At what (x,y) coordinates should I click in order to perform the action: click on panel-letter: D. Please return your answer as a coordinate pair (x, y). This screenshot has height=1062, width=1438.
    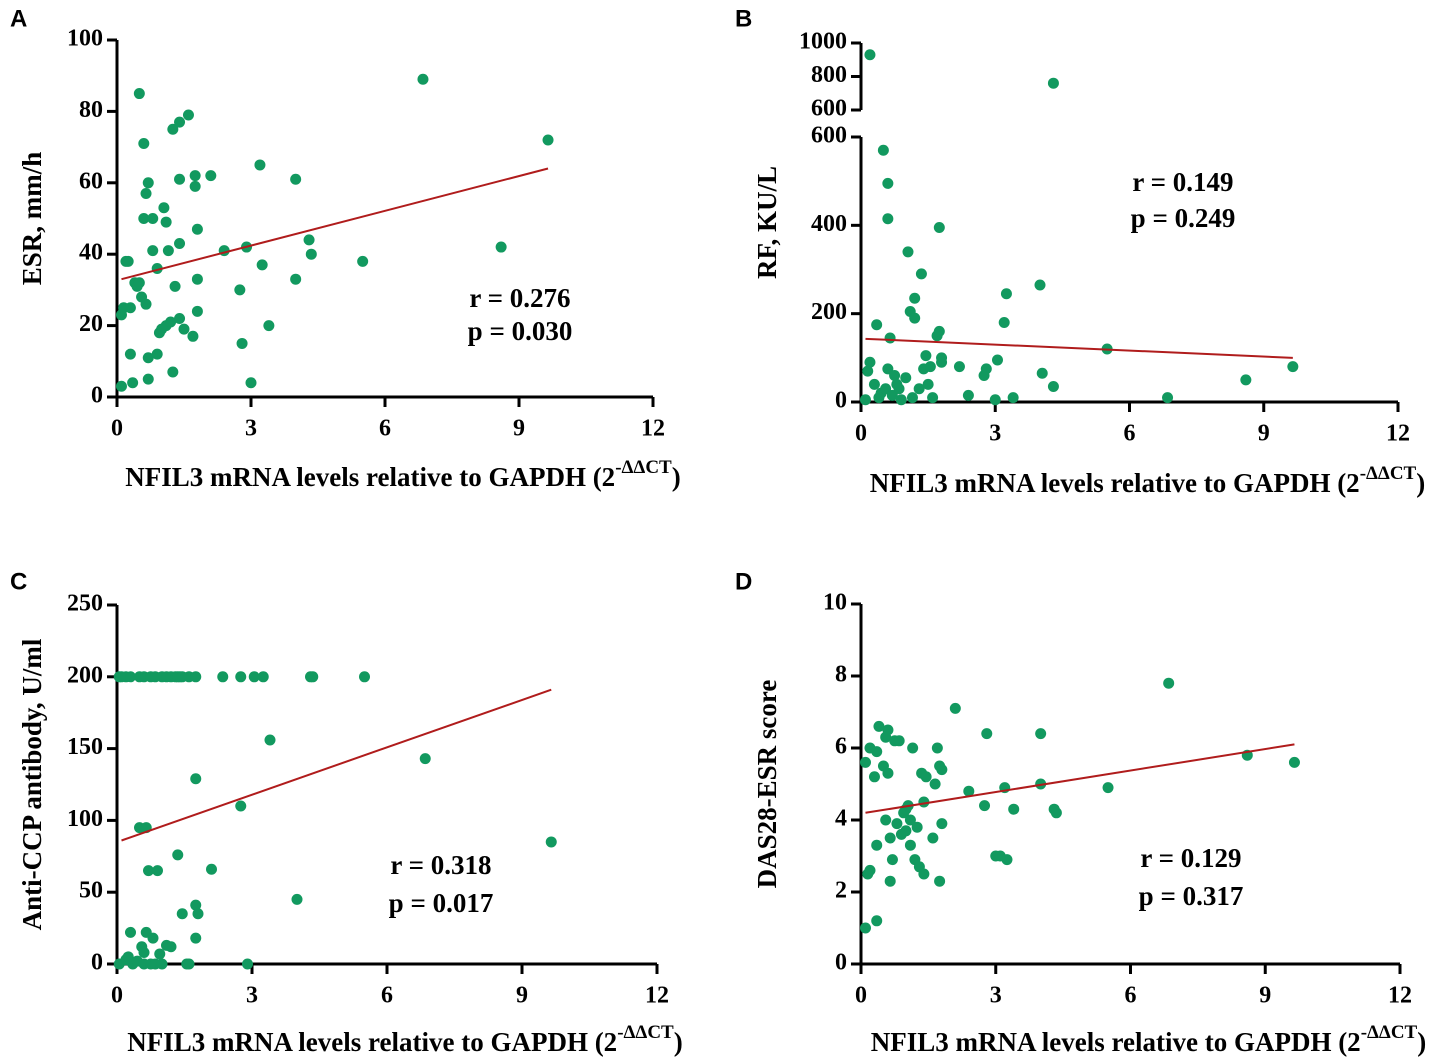
    Looking at the image, I should click on (743, 581).